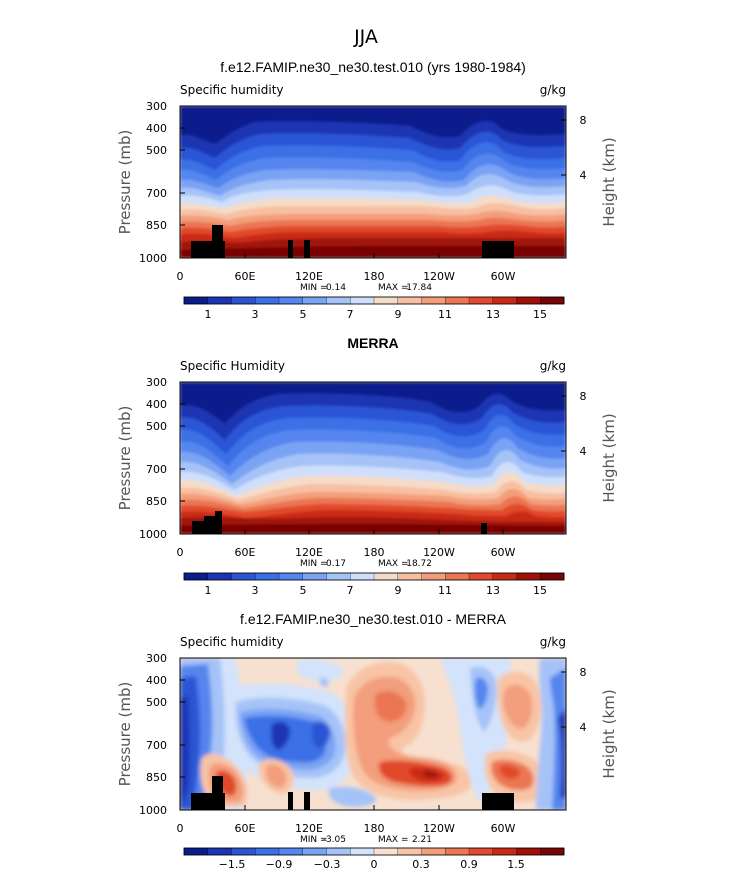  What do you see at coordinates (180, 828) in the screenshot?
I see `x-tick-label: 0` at bounding box center [180, 828].